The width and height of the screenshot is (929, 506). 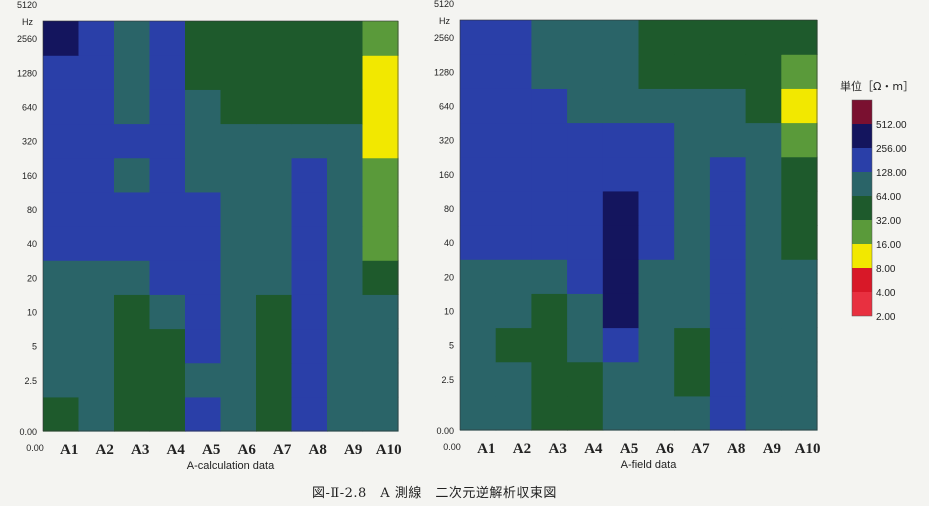 I want to click on y-tick-label: 80, so click(x=449, y=209).